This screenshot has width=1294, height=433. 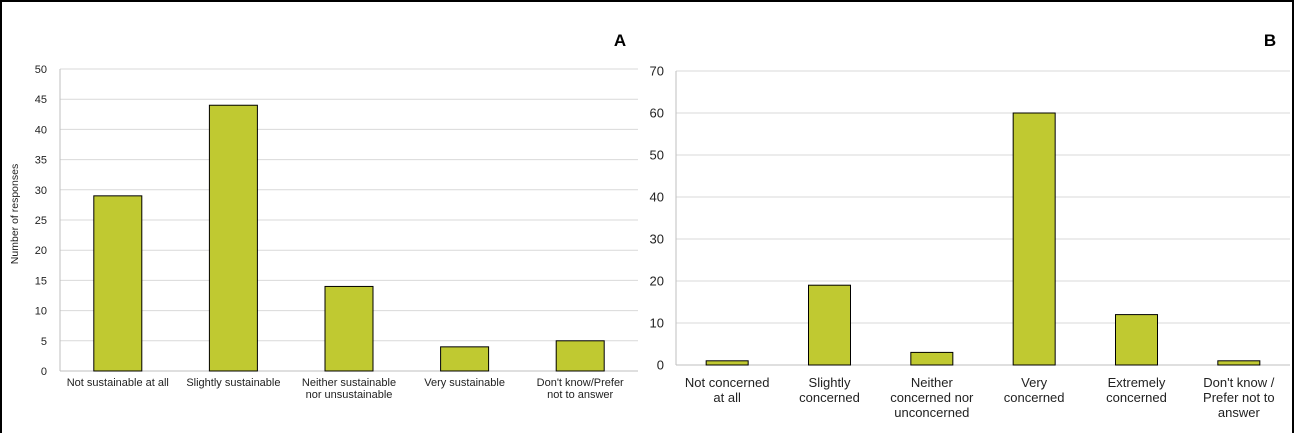 I want to click on y-tick-label: 45, so click(x=41, y=100).